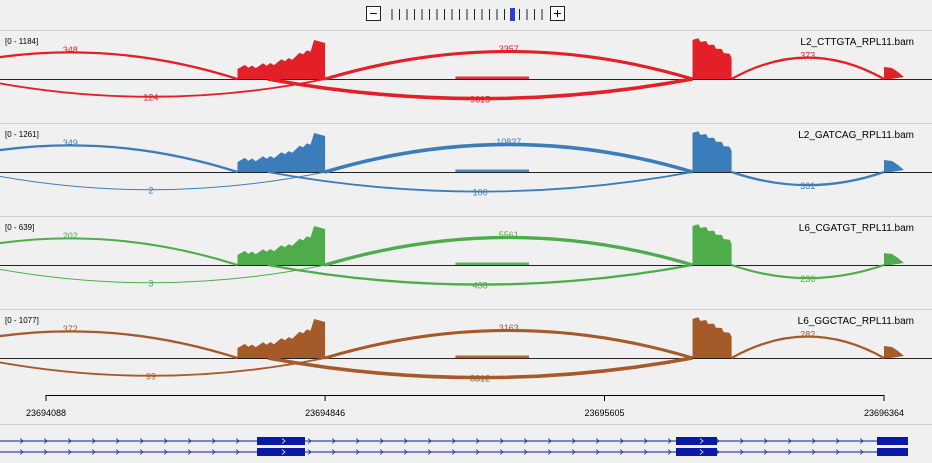 The width and height of the screenshot is (932, 463). Describe the element at coordinates (46, 413) in the screenshot. I see `ruler-tick-label: 23694088` at that location.